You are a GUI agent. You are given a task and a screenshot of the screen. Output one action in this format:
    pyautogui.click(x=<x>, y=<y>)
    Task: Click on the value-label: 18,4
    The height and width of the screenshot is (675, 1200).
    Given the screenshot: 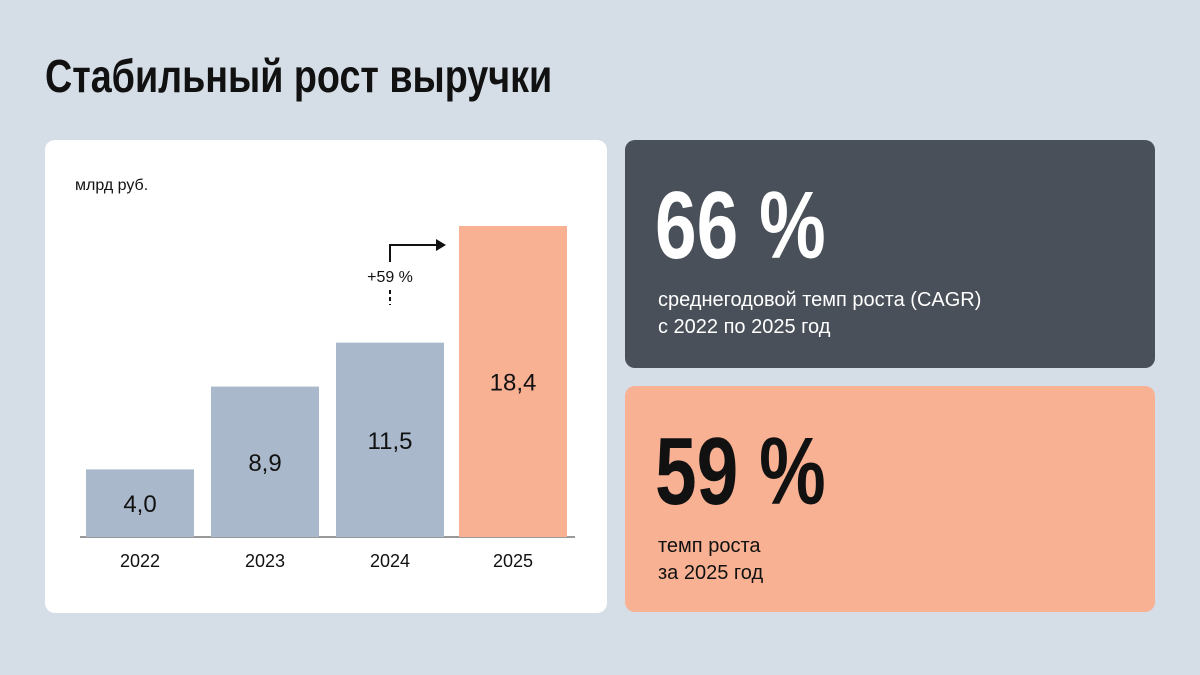 What is the action you would take?
    pyautogui.click(x=513, y=383)
    